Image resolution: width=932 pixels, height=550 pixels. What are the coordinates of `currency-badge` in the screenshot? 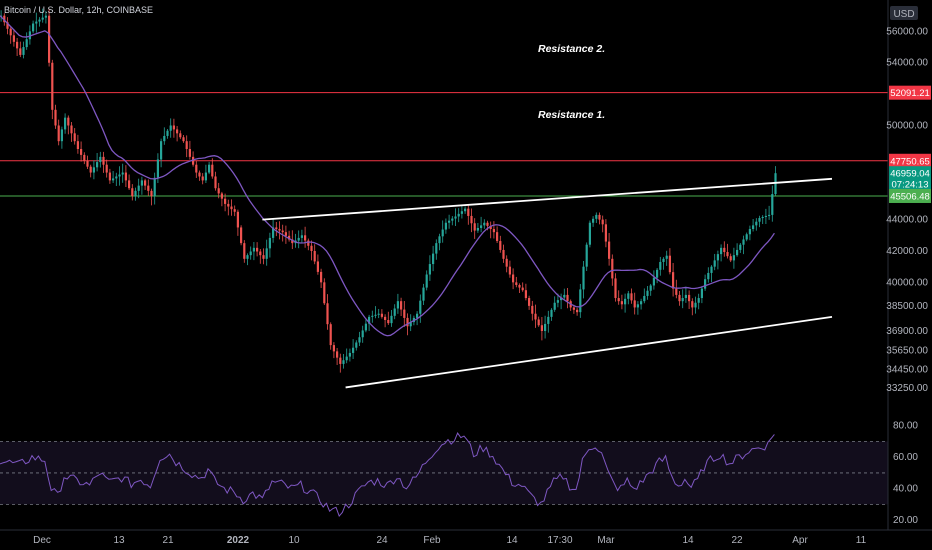 It's located at (904, 13).